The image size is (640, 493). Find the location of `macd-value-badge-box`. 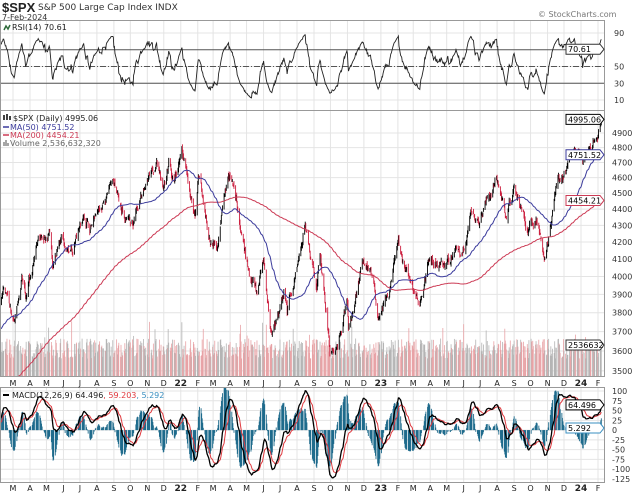

macd-value-badge-box is located at coordinates (585, 405).